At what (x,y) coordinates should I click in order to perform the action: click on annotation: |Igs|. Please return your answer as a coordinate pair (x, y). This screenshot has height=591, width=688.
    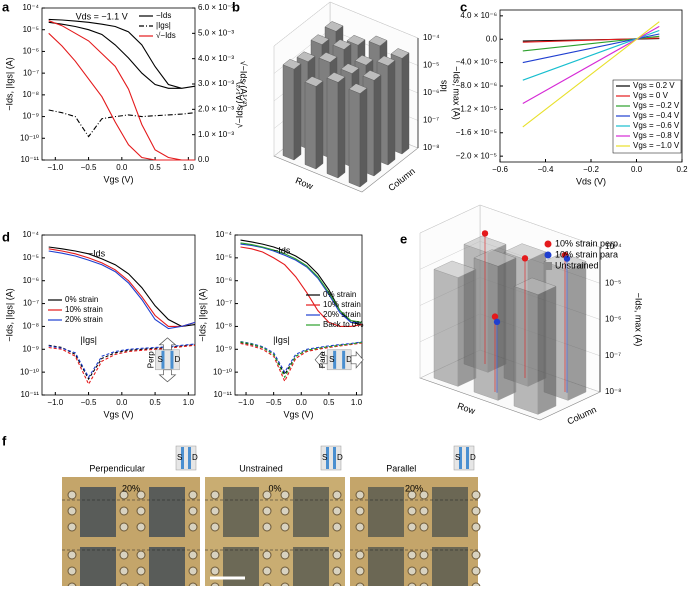
    Looking at the image, I should click on (88, 340).